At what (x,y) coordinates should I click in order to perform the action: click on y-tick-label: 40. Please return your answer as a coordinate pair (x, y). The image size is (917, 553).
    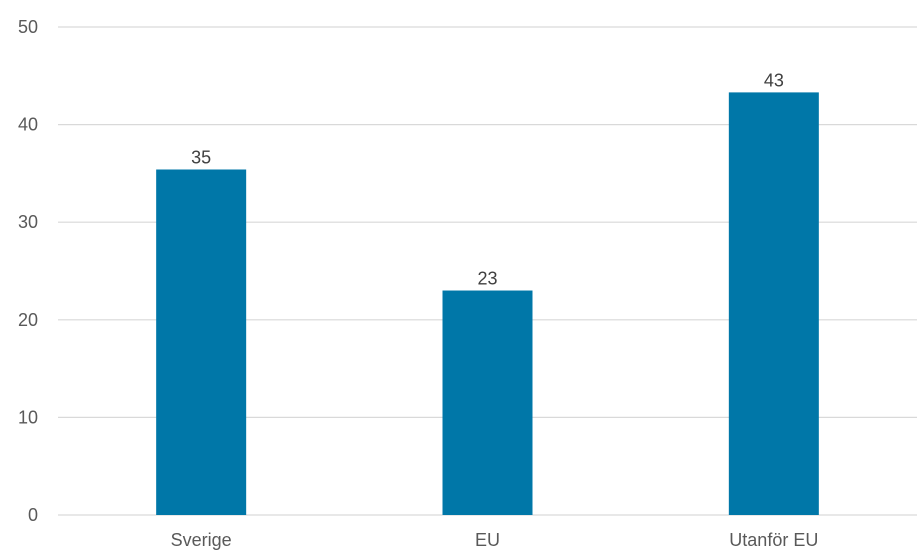
    Looking at the image, I should click on (28, 125).